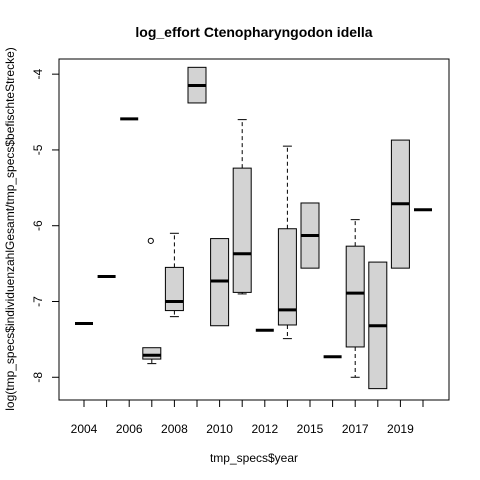 The image size is (480, 480). I want to click on y-tick-label: -4, so click(38, 73).